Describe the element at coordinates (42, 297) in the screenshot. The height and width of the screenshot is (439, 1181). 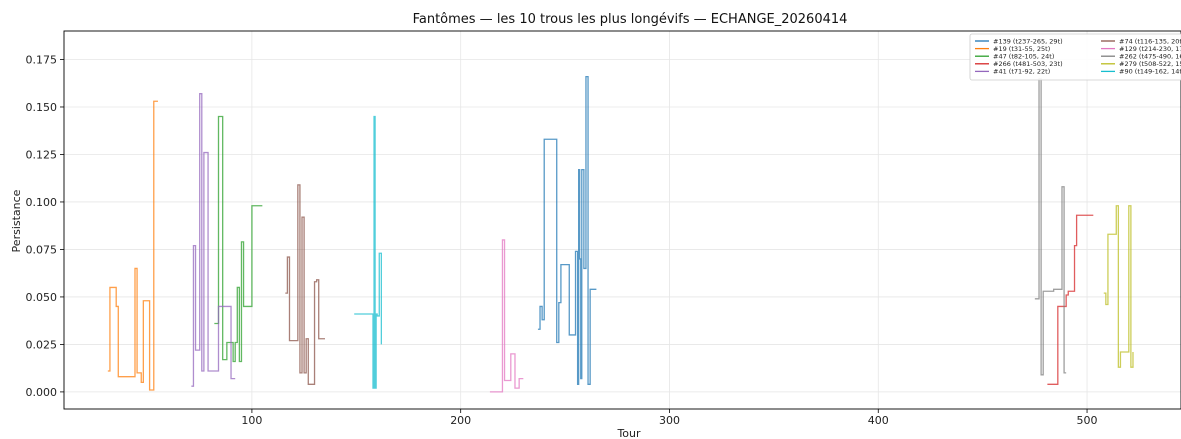
I see `y-tick-label: 0.050` at that location.